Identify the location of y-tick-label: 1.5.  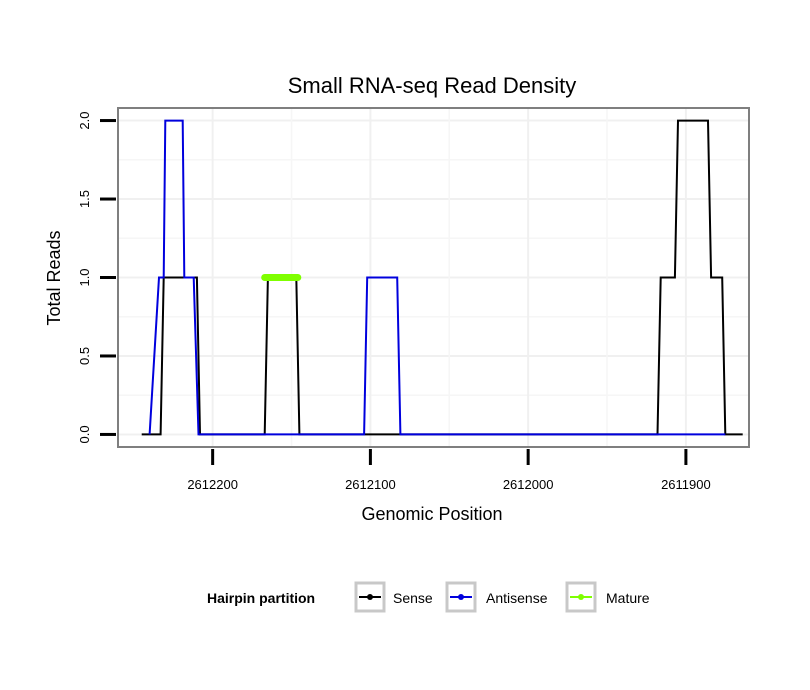
(84, 199).